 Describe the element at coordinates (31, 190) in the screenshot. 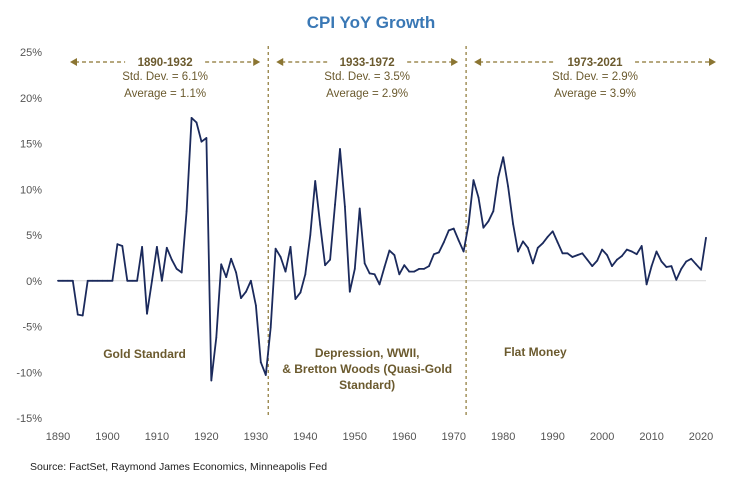

I see `y-tick-label: 10%` at that location.